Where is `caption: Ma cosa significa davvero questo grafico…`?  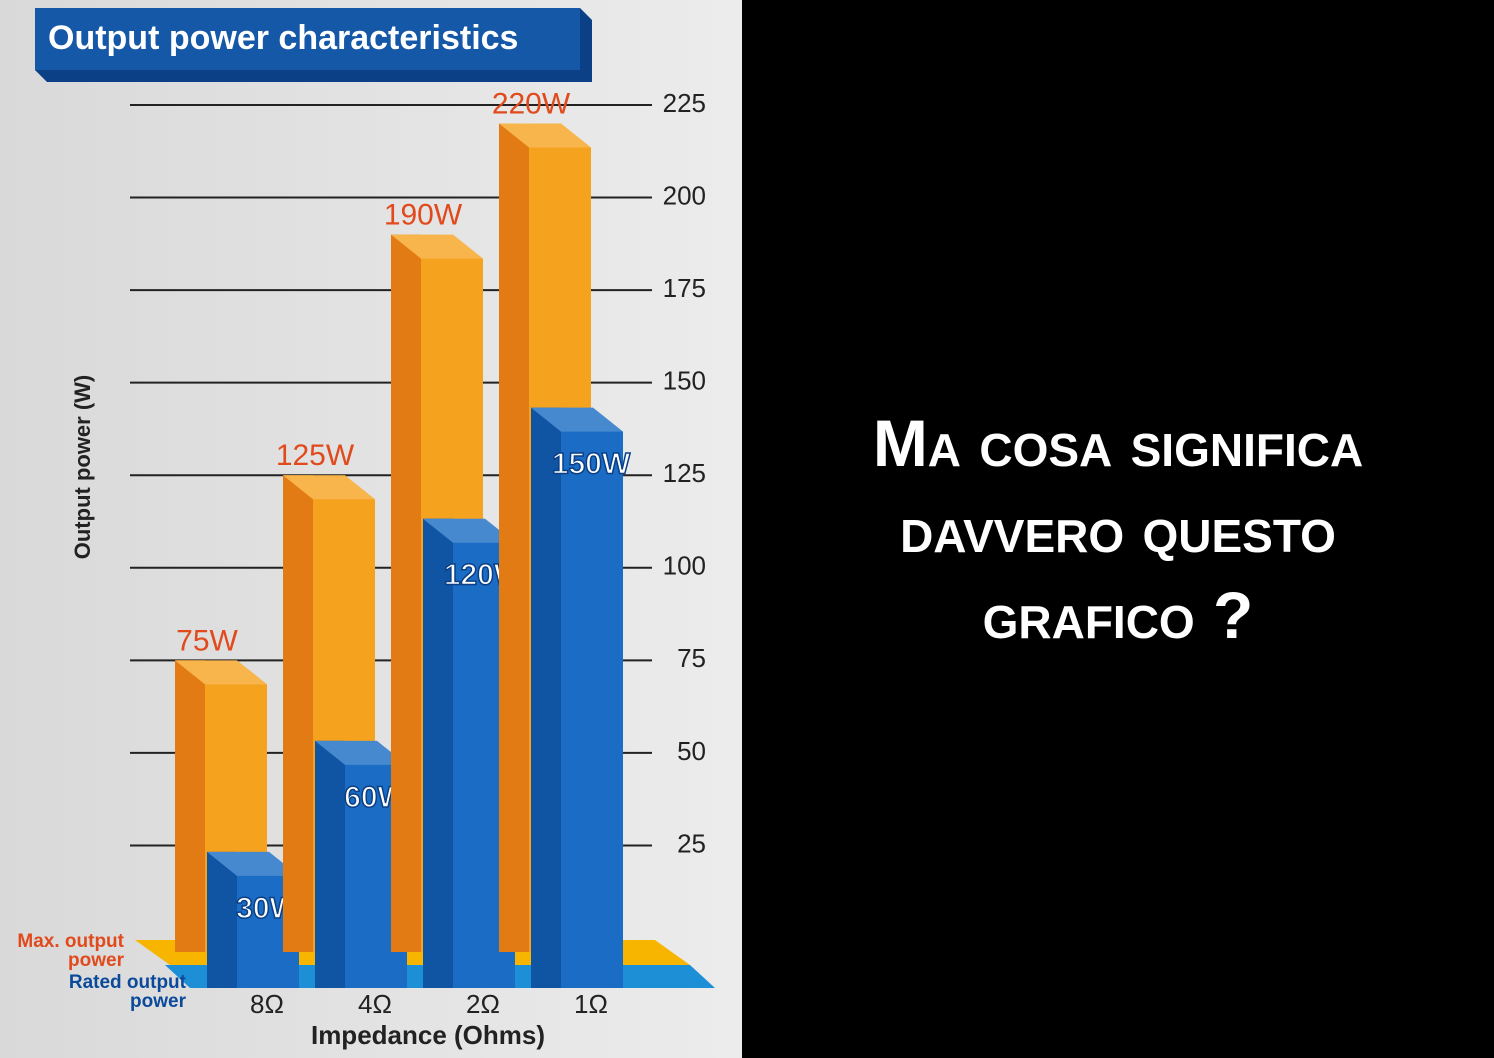
caption: Ma cosa significa davvero questo grafico… is located at coordinates (1118, 529).